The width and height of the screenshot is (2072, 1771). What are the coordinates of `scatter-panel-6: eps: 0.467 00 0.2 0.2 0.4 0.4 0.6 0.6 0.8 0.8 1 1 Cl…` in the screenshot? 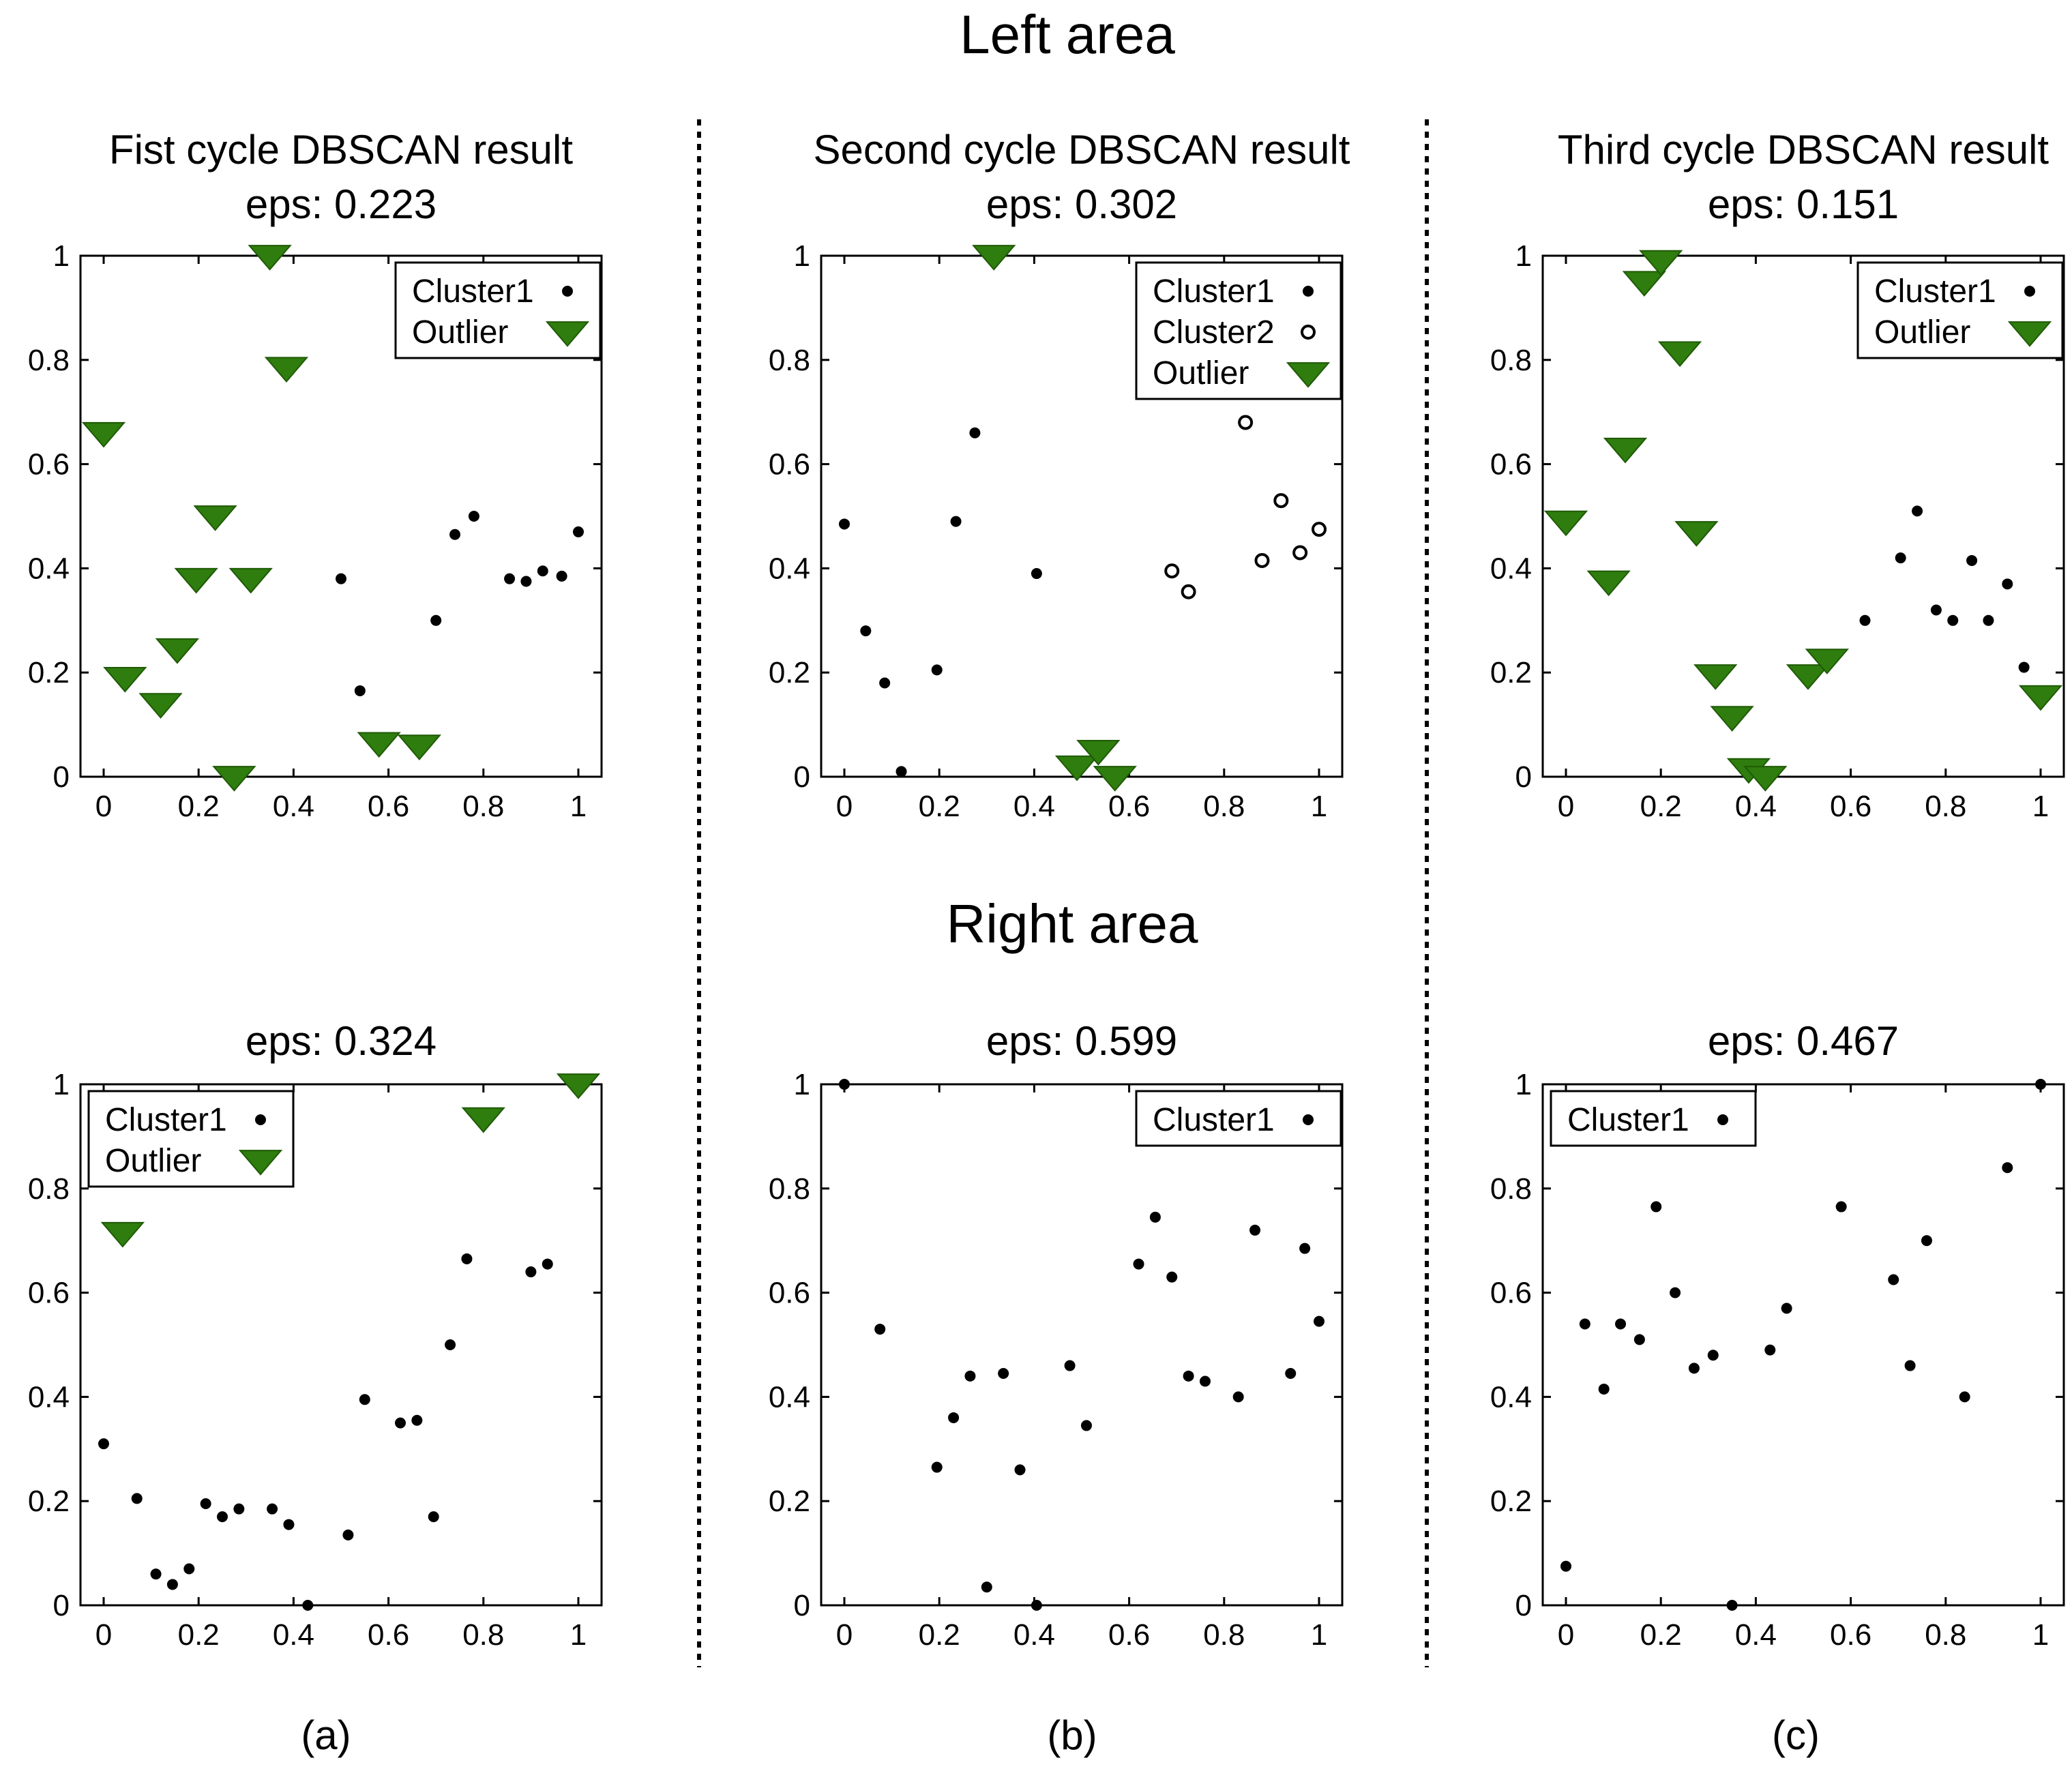 It's located at (1777, 1335).